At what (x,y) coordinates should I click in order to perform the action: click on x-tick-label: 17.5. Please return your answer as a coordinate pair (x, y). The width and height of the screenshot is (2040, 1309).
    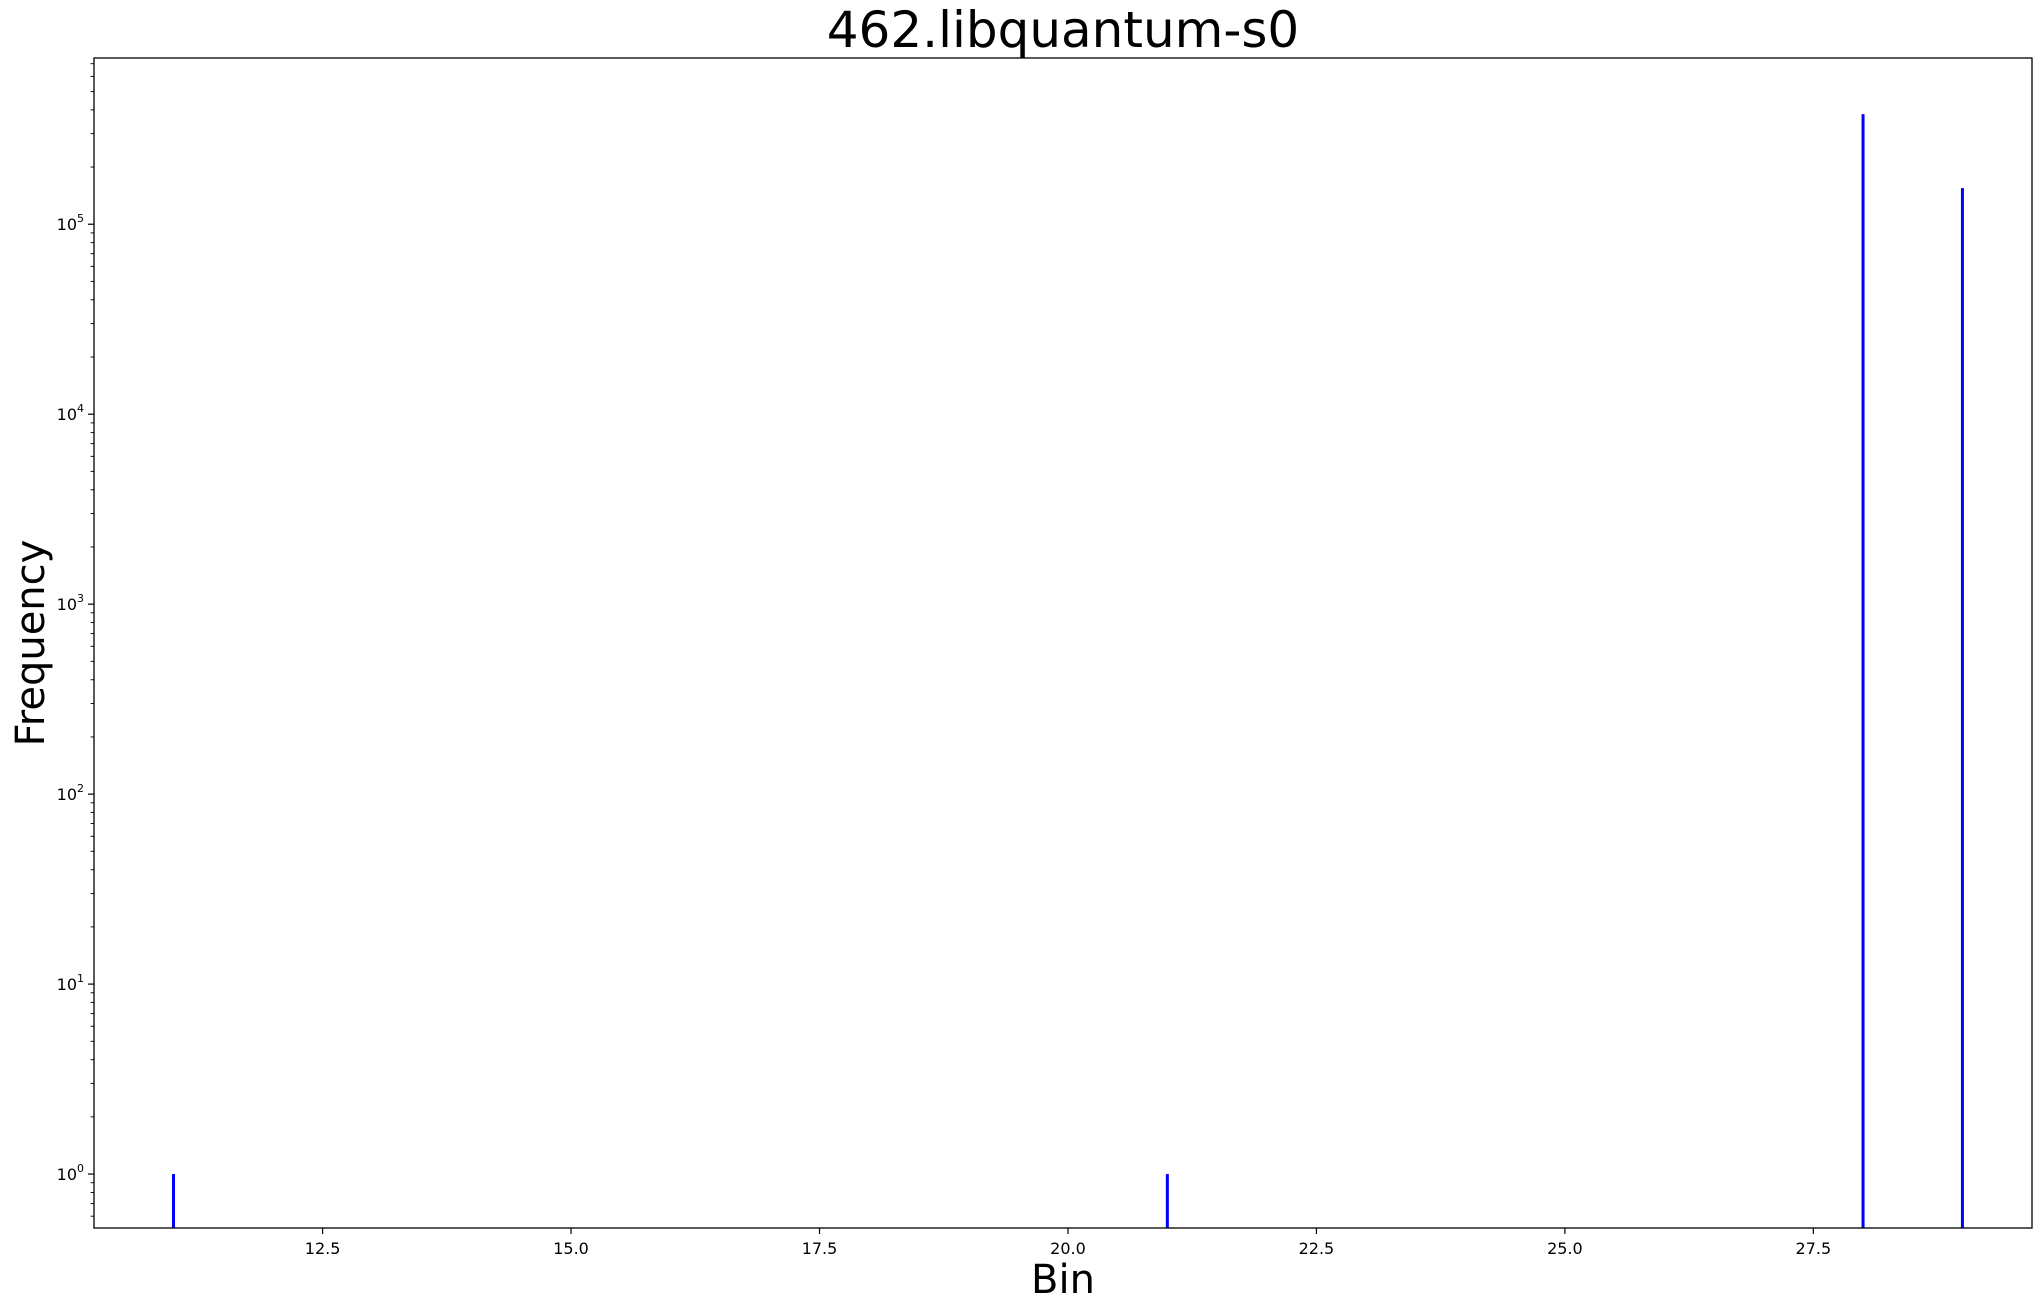
    Looking at the image, I should click on (820, 1248).